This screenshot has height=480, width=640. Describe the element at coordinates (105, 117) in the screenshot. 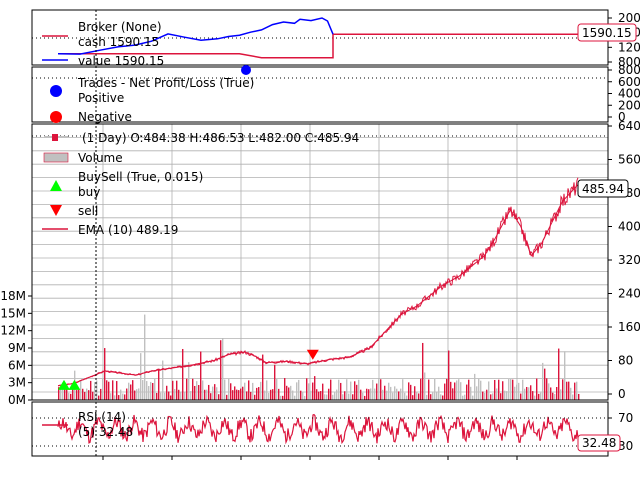

I see `negative-legend-label: Negative` at that location.